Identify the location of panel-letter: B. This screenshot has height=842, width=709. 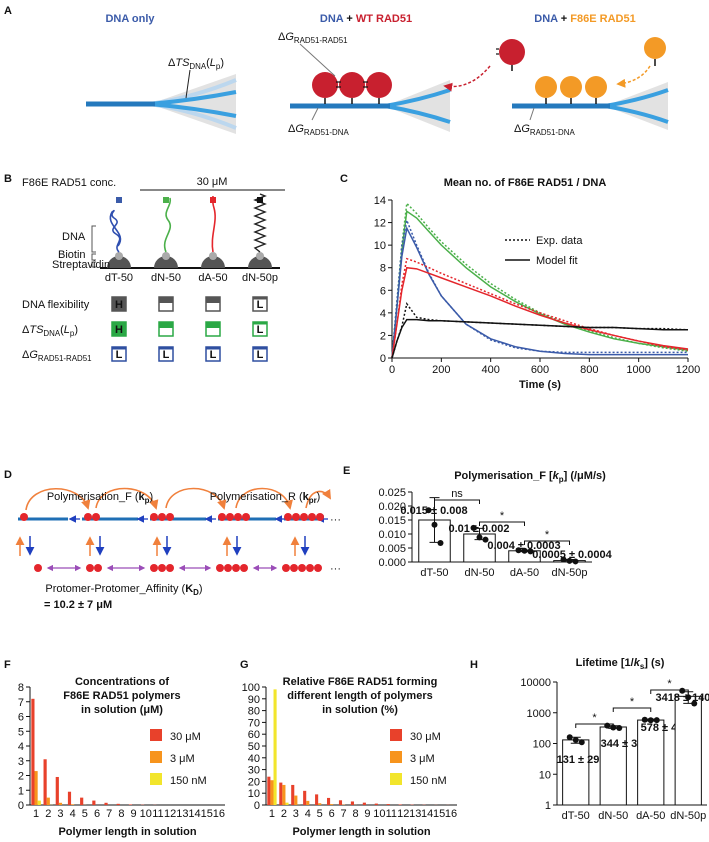
(8, 179).